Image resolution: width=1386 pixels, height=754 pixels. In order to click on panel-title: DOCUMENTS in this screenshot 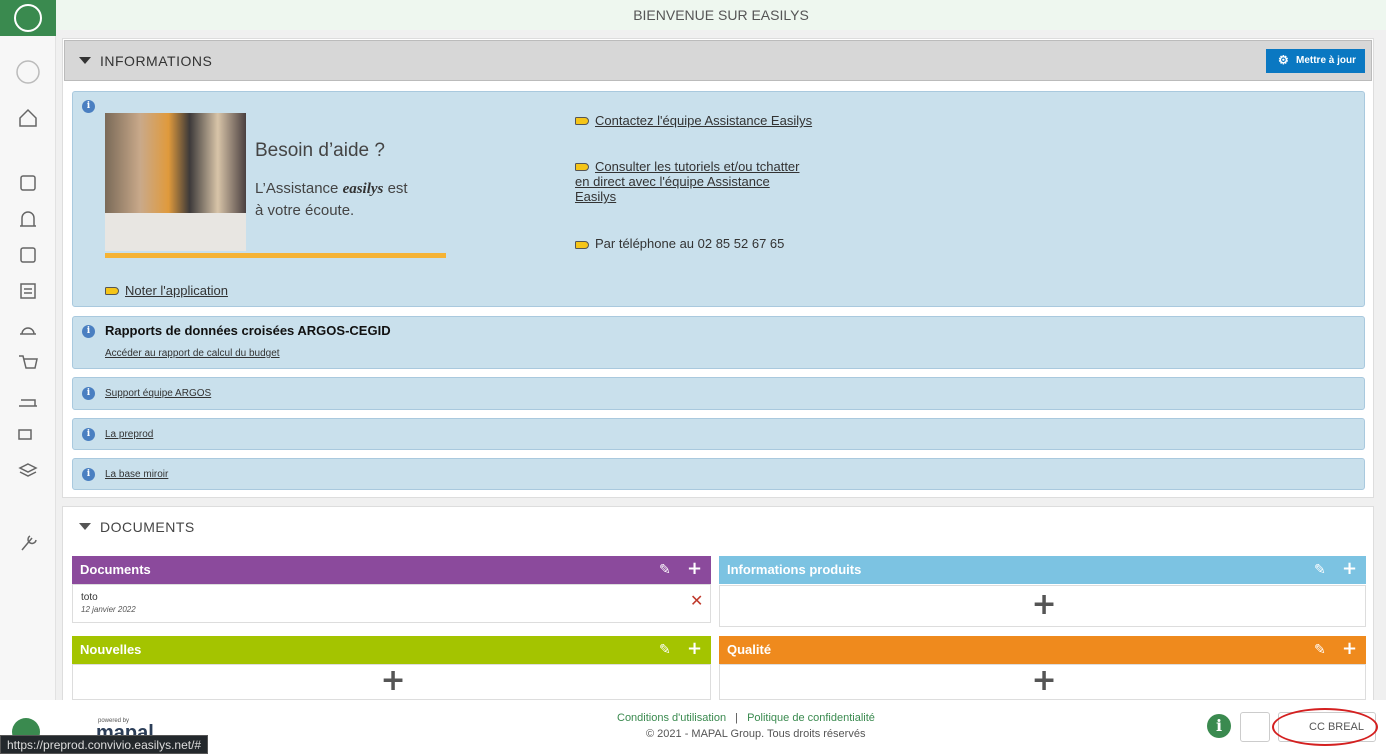, I will do `click(147, 527)`.